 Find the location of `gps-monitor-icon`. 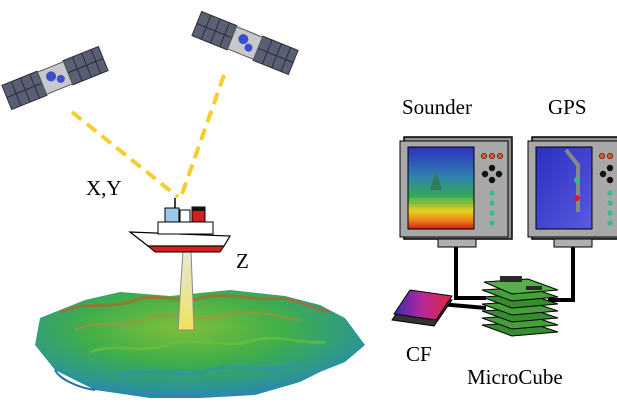

gps-monitor-icon is located at coordinates (572, 188).